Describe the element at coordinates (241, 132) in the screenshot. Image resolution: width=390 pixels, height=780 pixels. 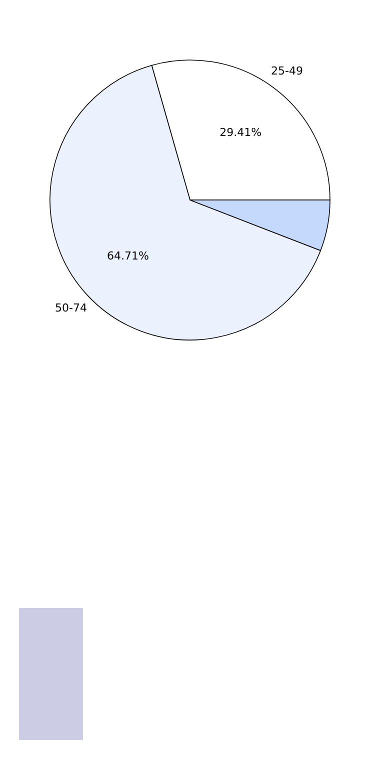
I see `data-label: 29.41%` at that location.